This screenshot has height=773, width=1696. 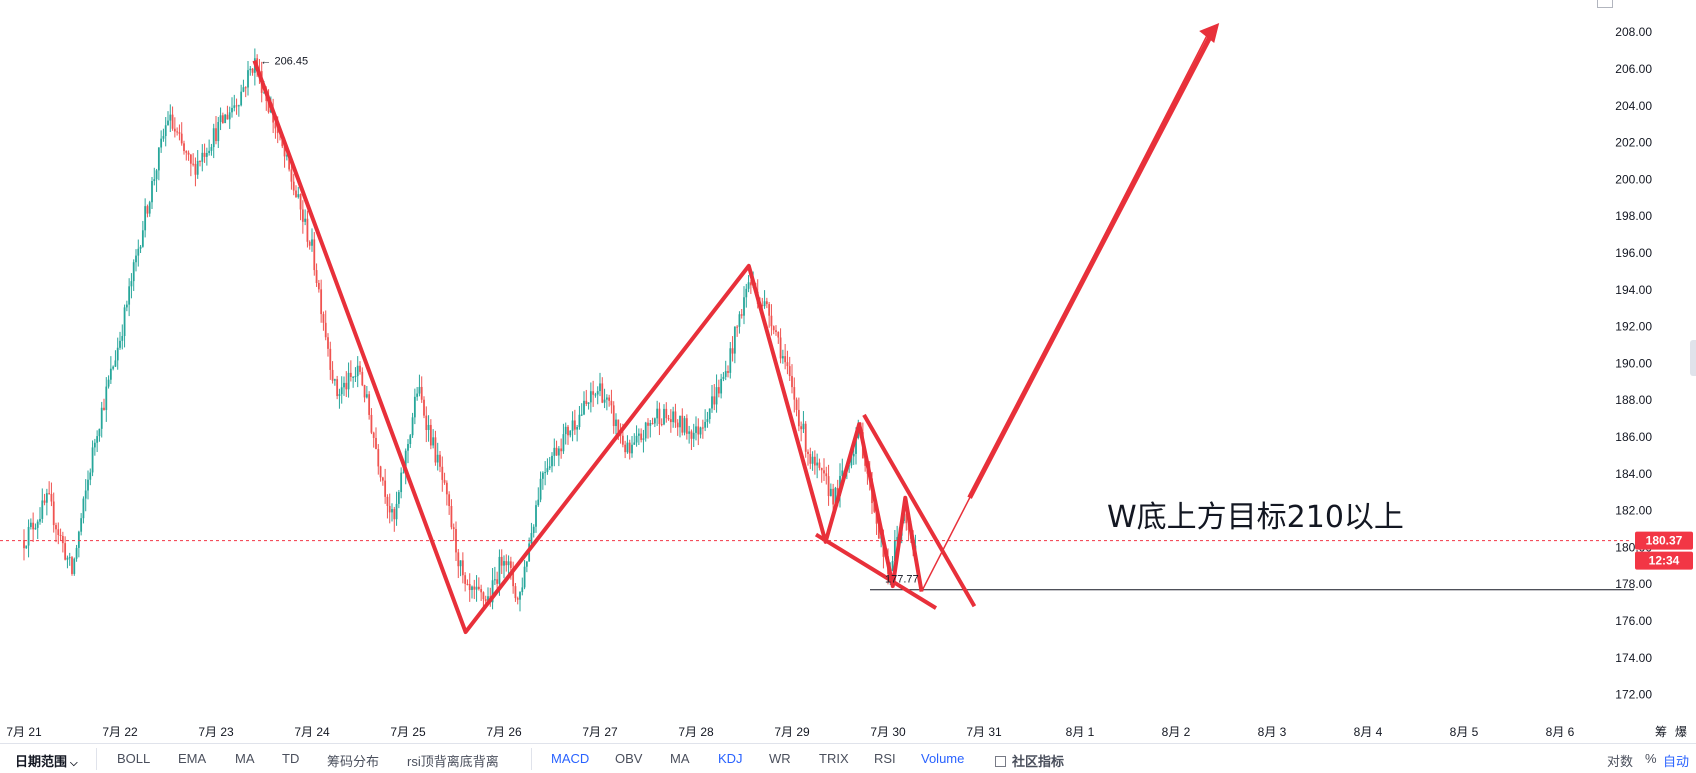 I want to click on indicator-td: TD, so click(x=291, y=758).